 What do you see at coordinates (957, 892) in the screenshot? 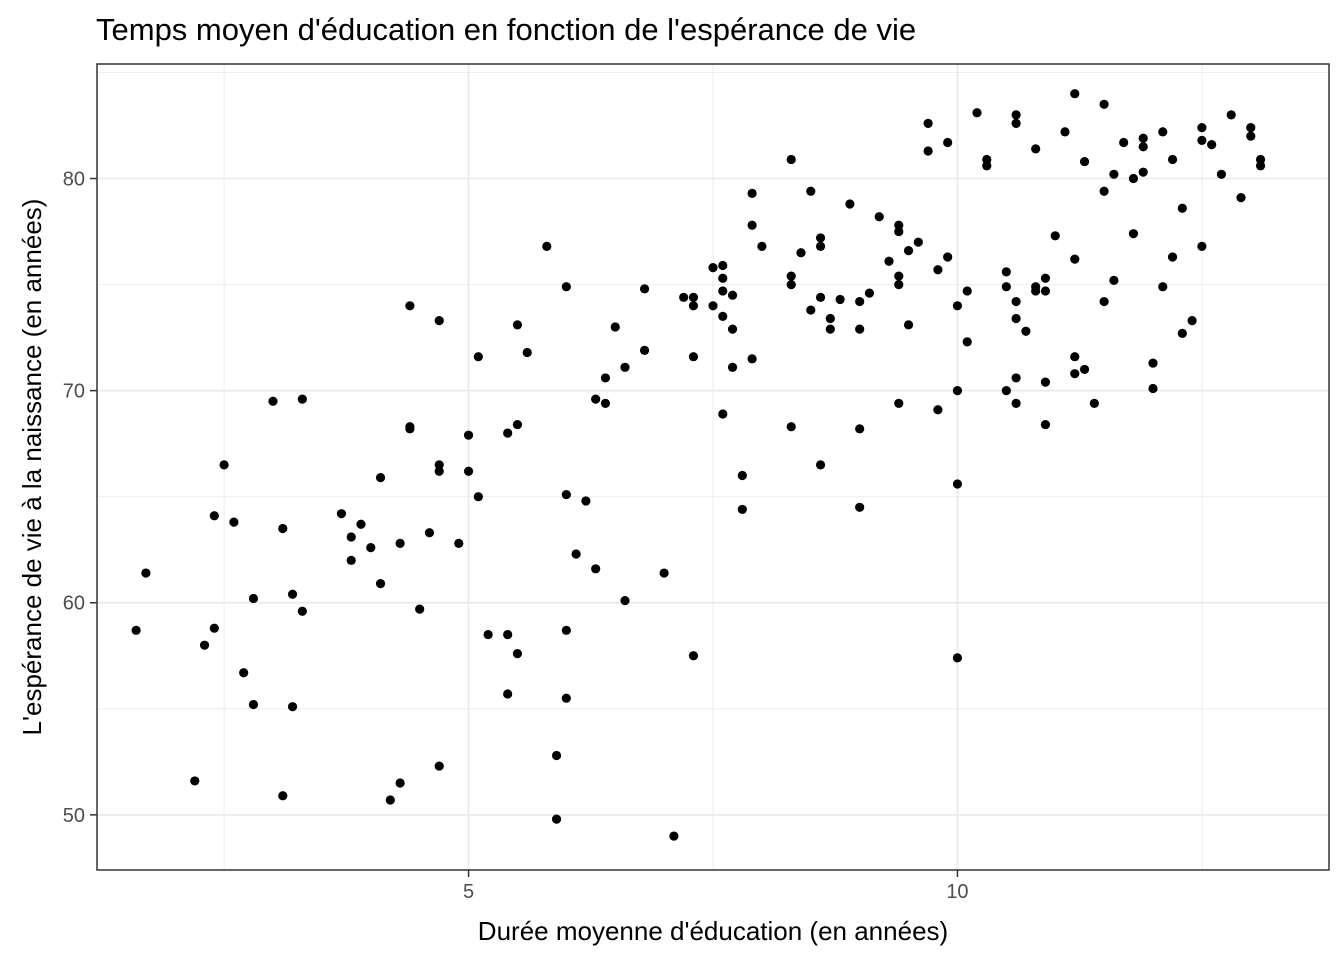
I see `x-tick-label: 10` at bounding box center [957, 892].